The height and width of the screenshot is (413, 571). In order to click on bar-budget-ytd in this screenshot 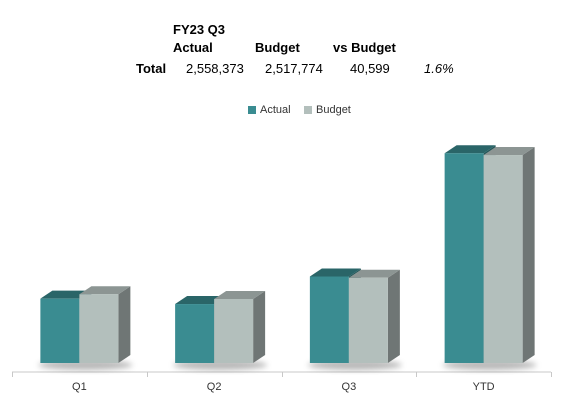, I will do `click(503, 259)`.